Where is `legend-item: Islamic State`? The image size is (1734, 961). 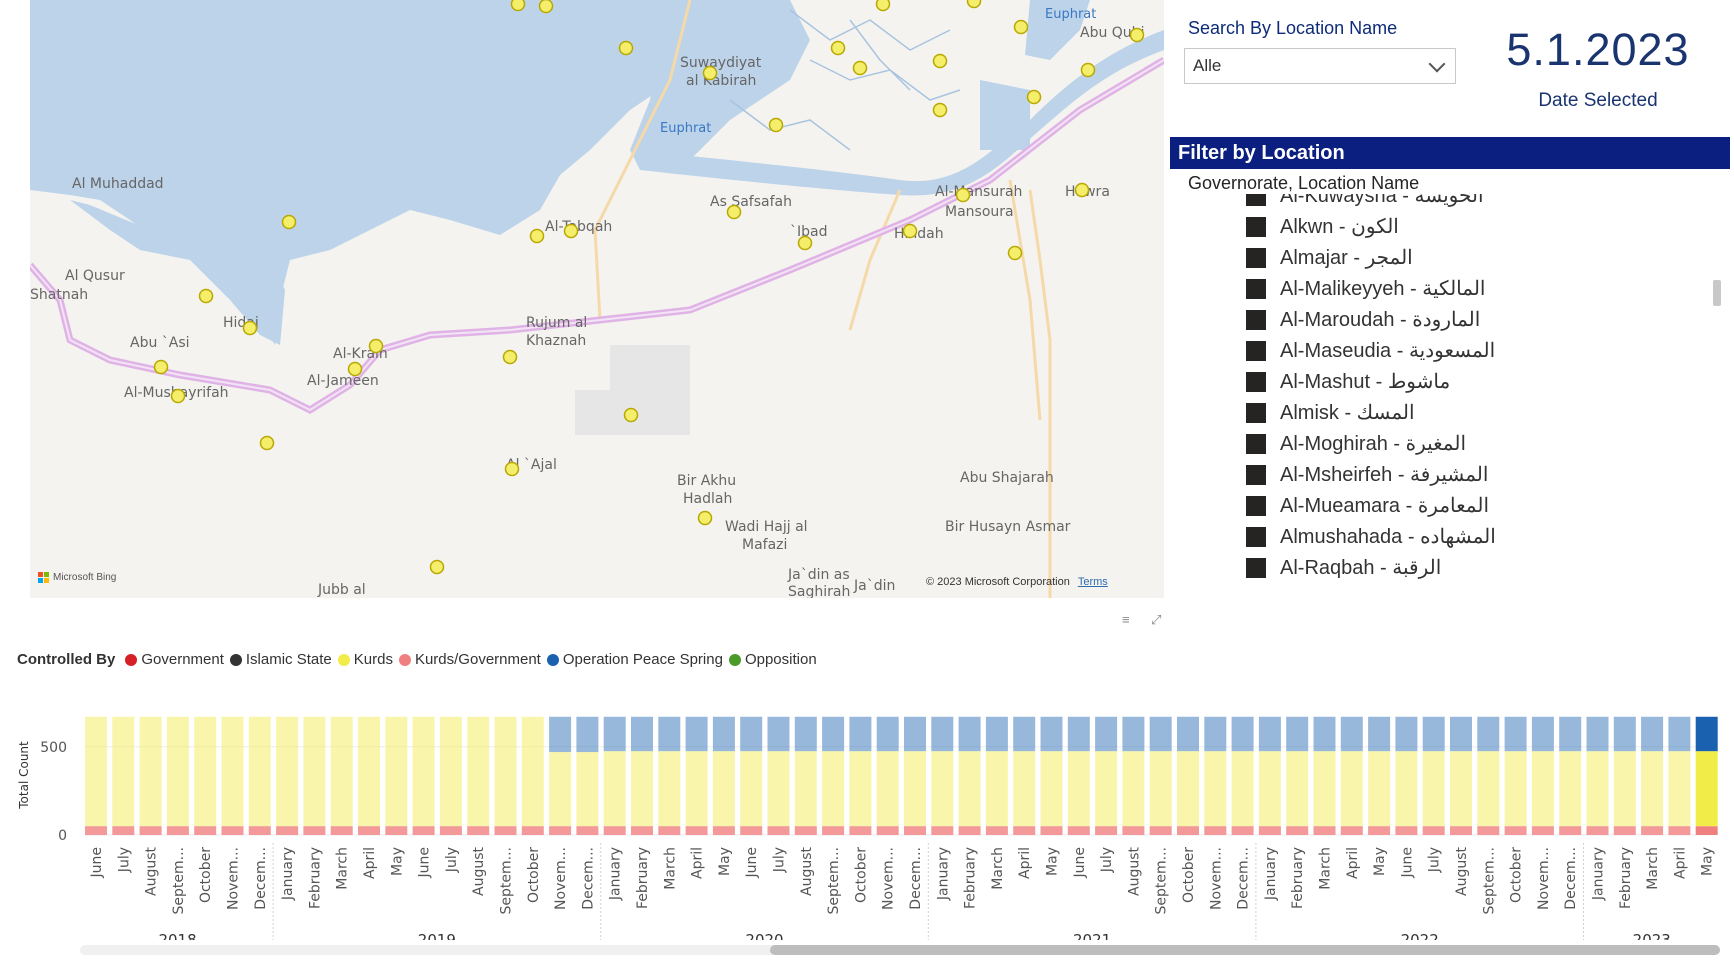 legend-item: Islamic State is located at coordinates (280, 659).